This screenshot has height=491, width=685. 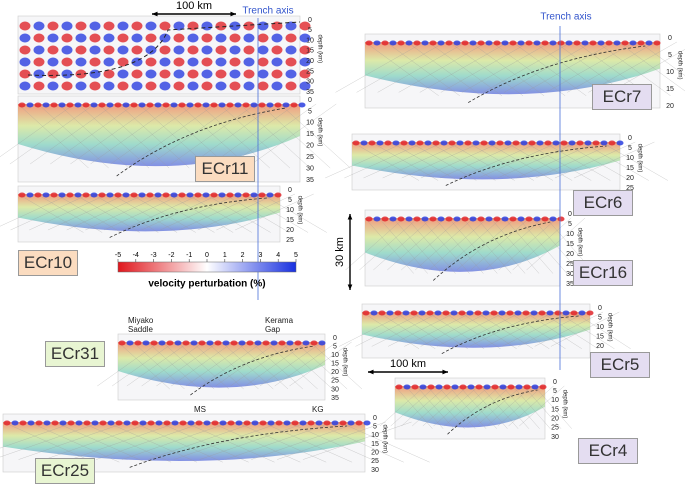 I want to click on panel-label: ECr16, so click(x=603, y=273).